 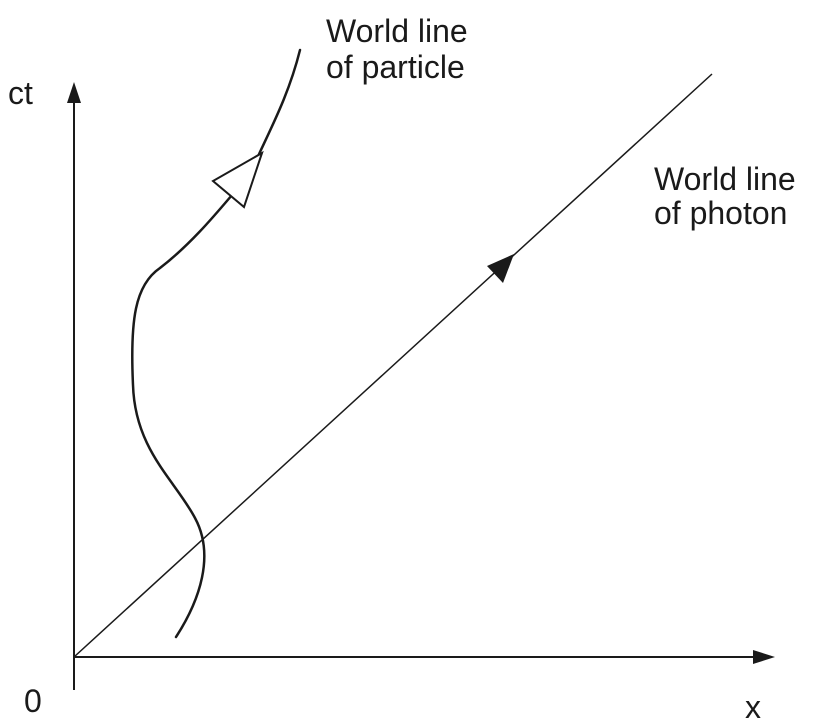 I want to click on particle-label-line2: of particle, so click(x=395, y=67).